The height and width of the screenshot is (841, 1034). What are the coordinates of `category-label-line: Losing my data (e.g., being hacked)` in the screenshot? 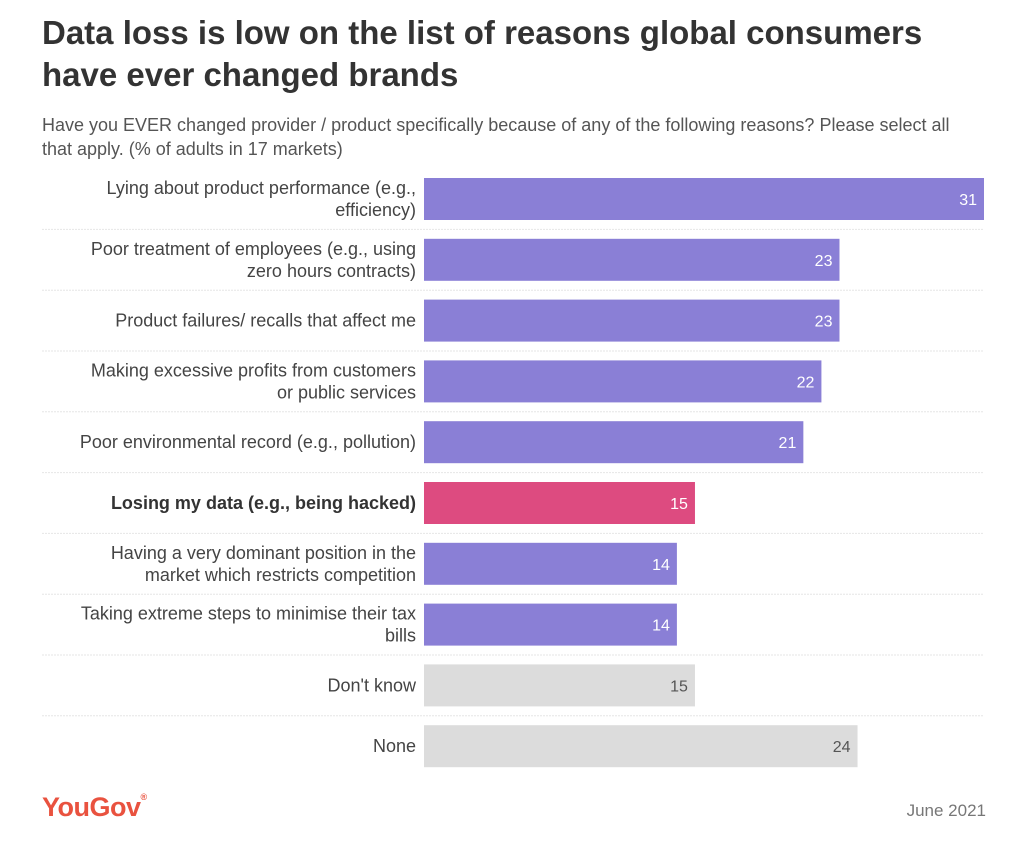 It's located at (263, 503).